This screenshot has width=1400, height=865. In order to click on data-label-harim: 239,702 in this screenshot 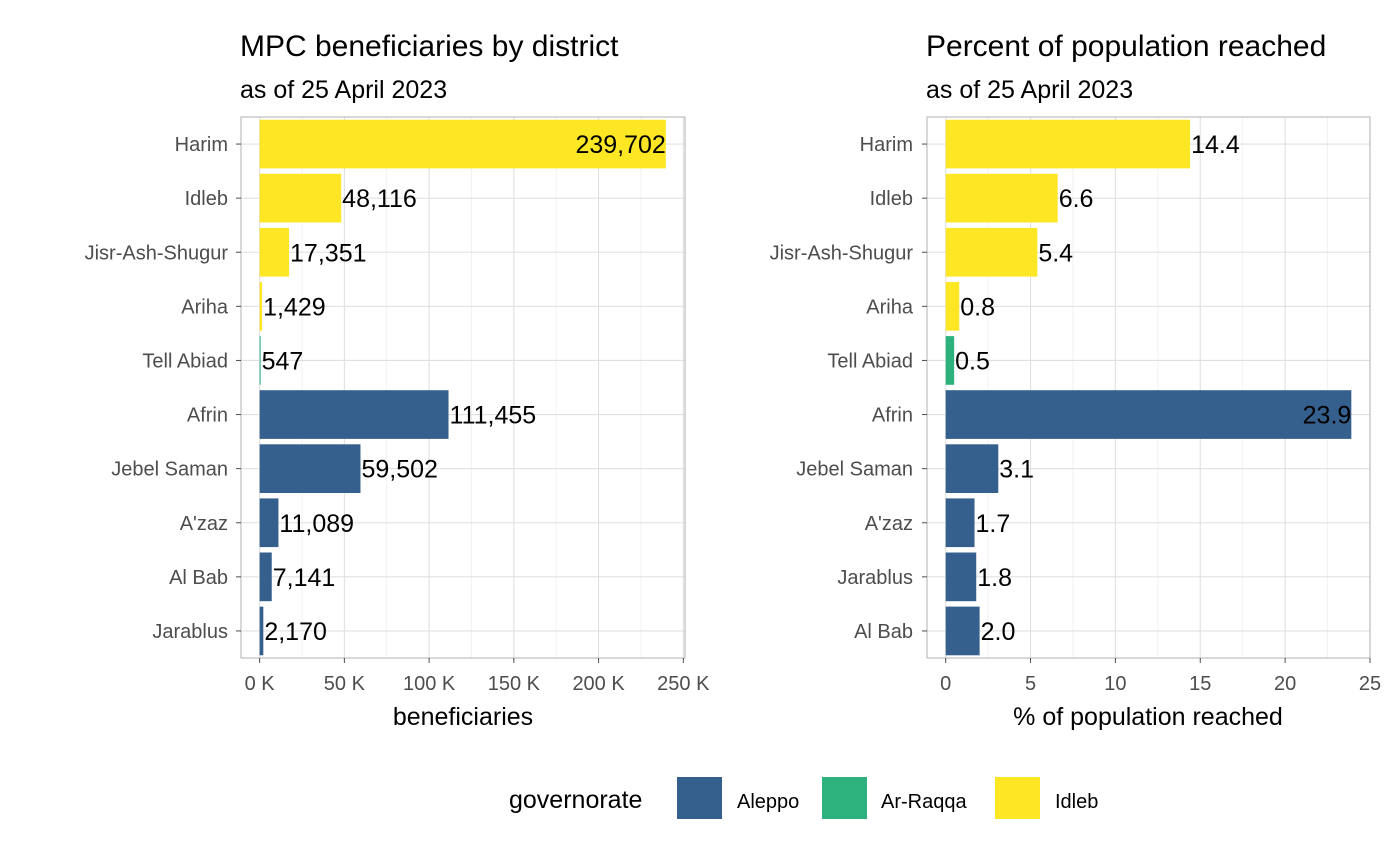, I will do `click(620, 145)`.